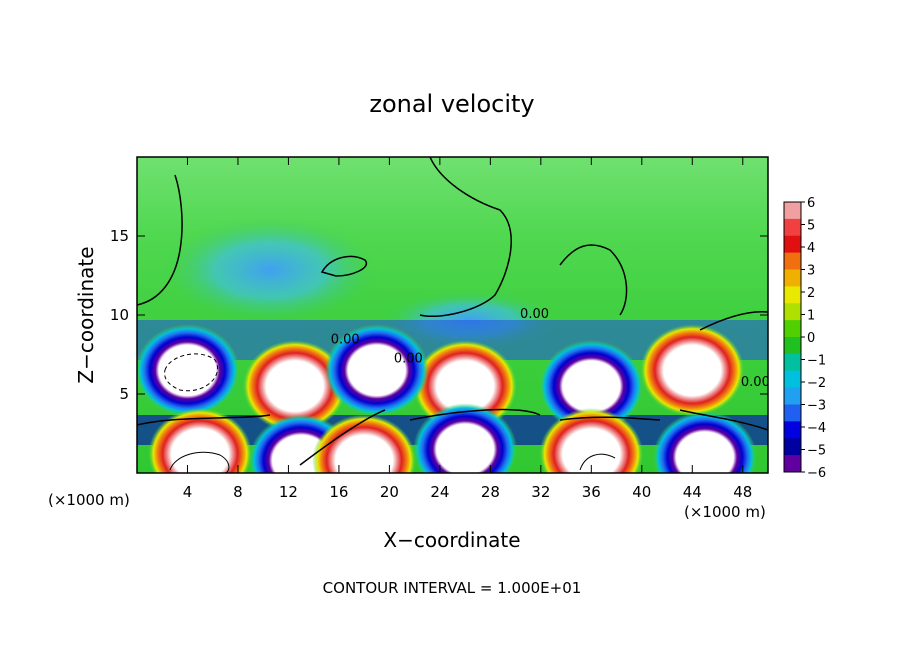 The height and width of the screenshot is (654, 904). What do you see at coordinates (119, 315) in the screenshot?
I see `y-tick-label: 10` at bounding box center [119, 315].